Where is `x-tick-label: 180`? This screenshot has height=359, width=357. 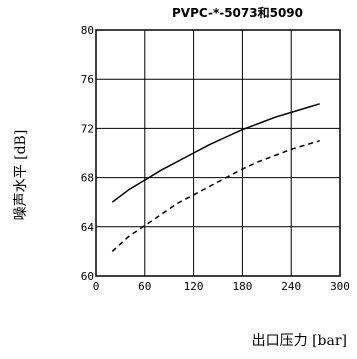
x-tick-label: 180 is located at coordinates (242, 286).